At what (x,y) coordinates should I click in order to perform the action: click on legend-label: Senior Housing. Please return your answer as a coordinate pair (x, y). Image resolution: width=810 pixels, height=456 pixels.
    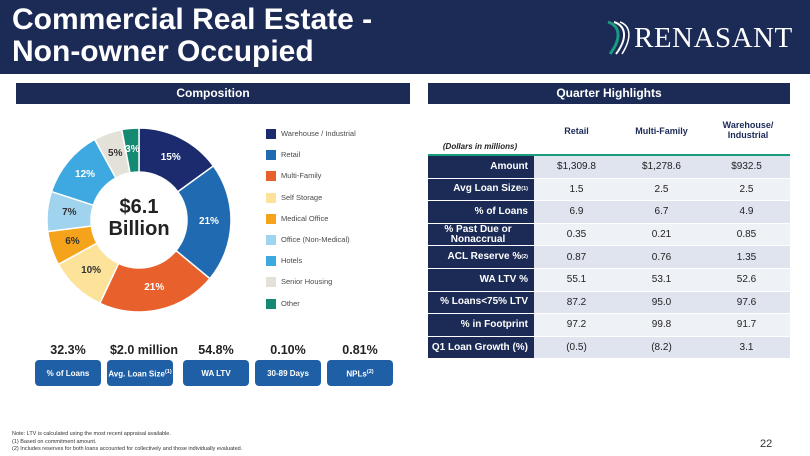
    Looking at the image, I should click on (307, 282).